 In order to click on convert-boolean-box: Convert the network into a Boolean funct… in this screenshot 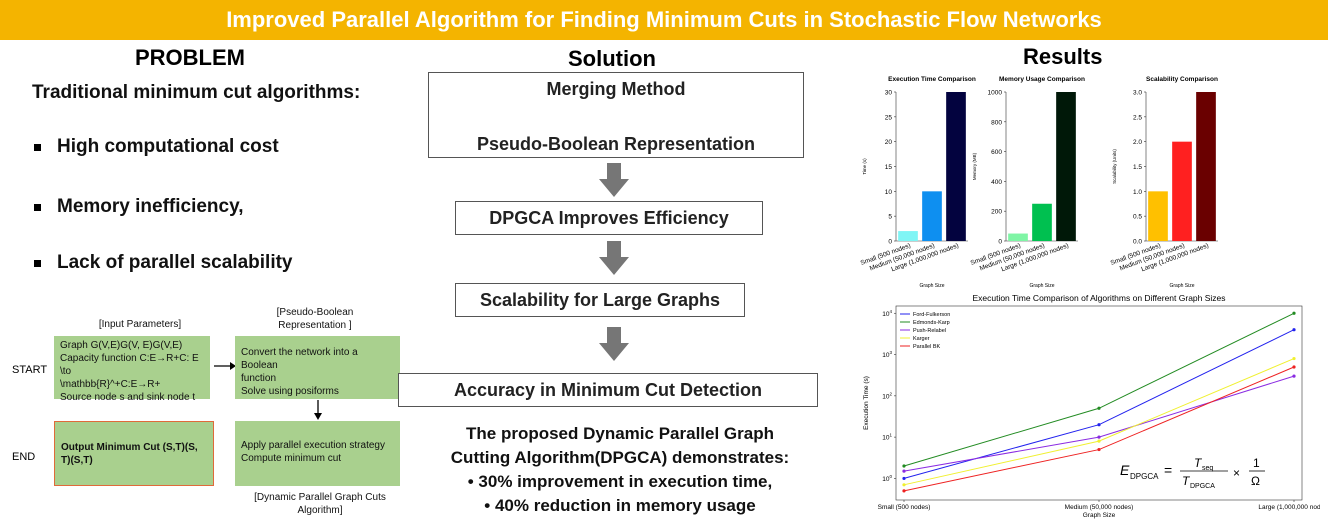, I will do `click(317, 367)`.